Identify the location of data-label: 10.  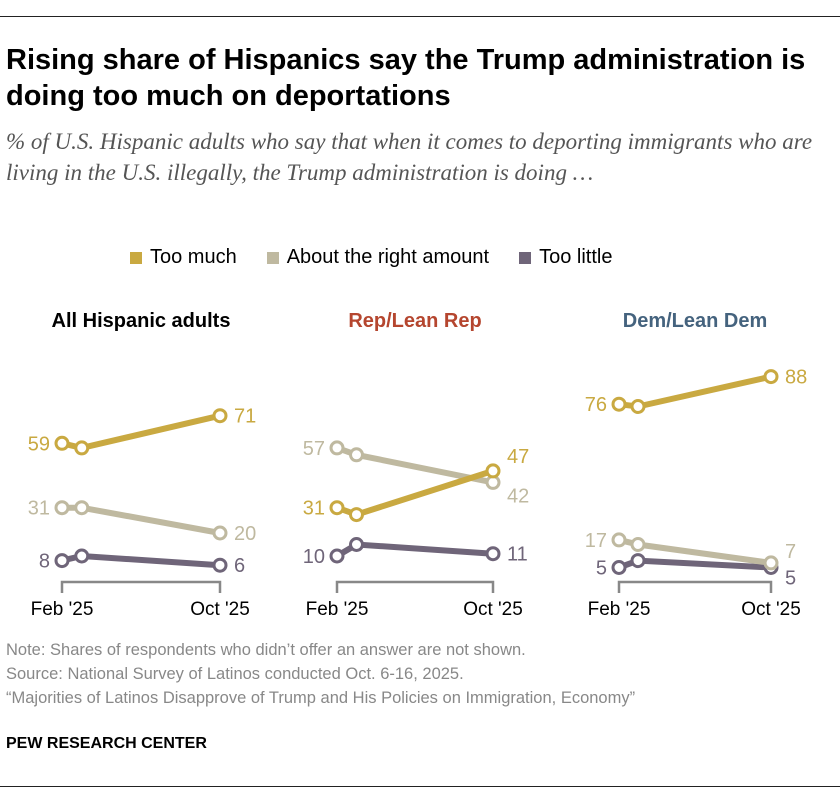
(314, 557).